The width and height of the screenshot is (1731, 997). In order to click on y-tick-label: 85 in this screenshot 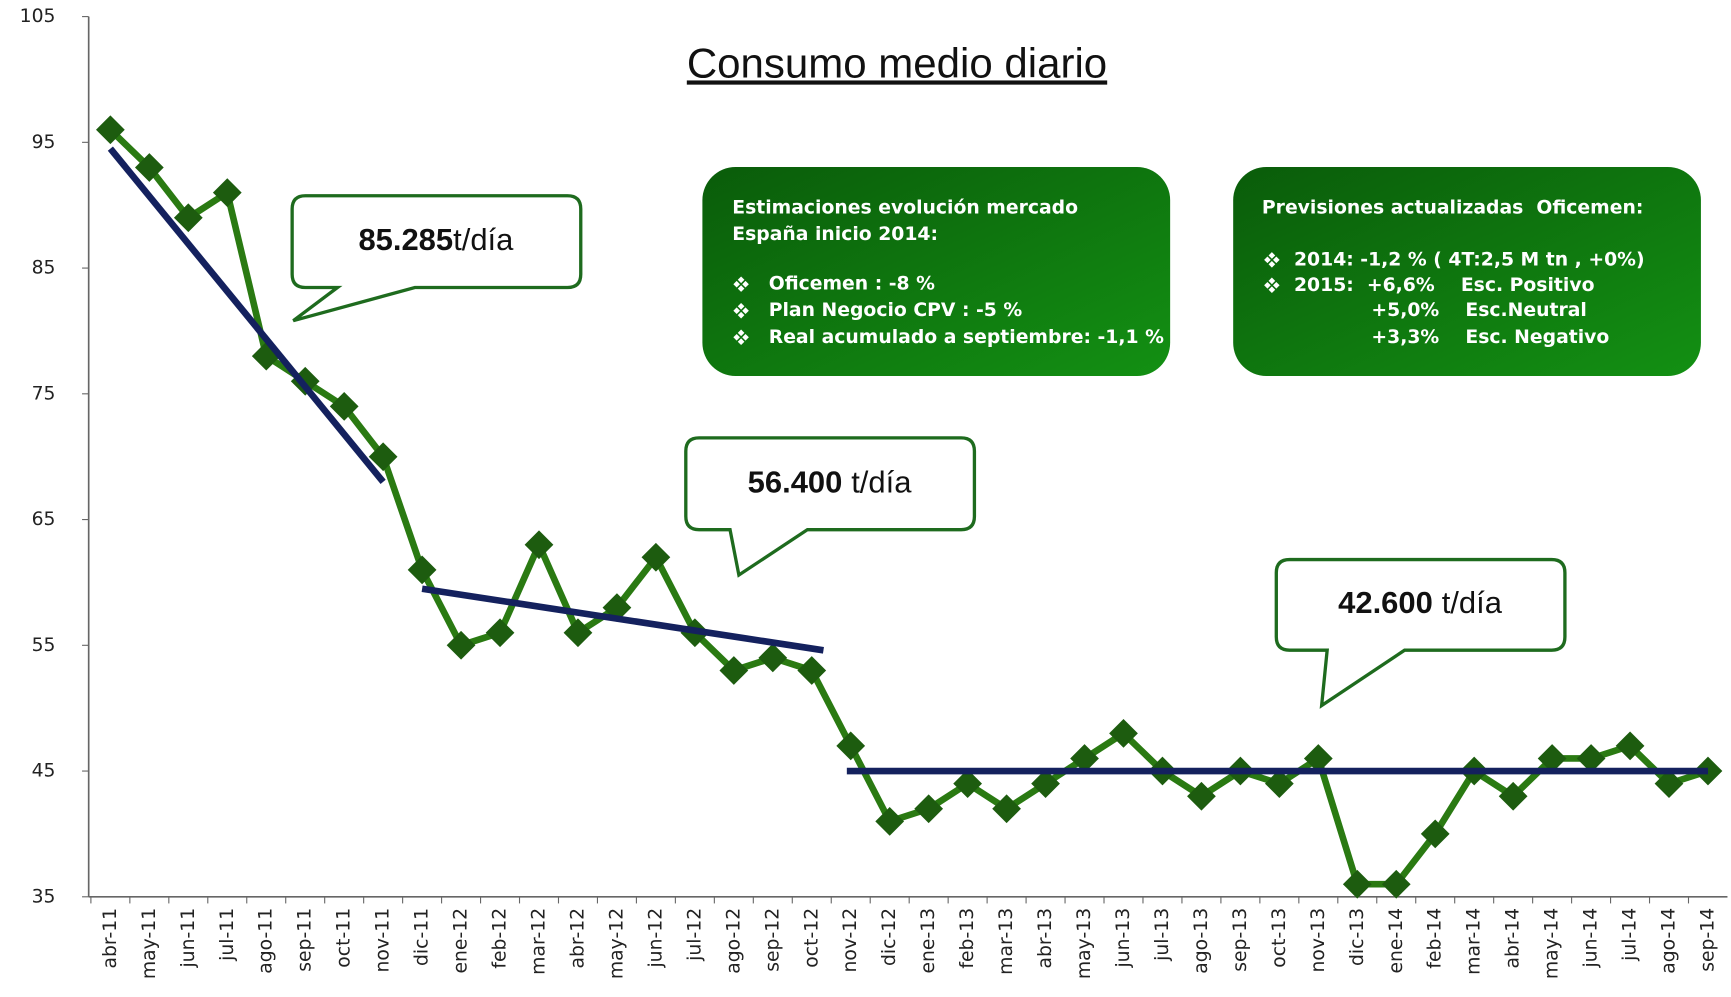, I will do `click(44, 268)`.